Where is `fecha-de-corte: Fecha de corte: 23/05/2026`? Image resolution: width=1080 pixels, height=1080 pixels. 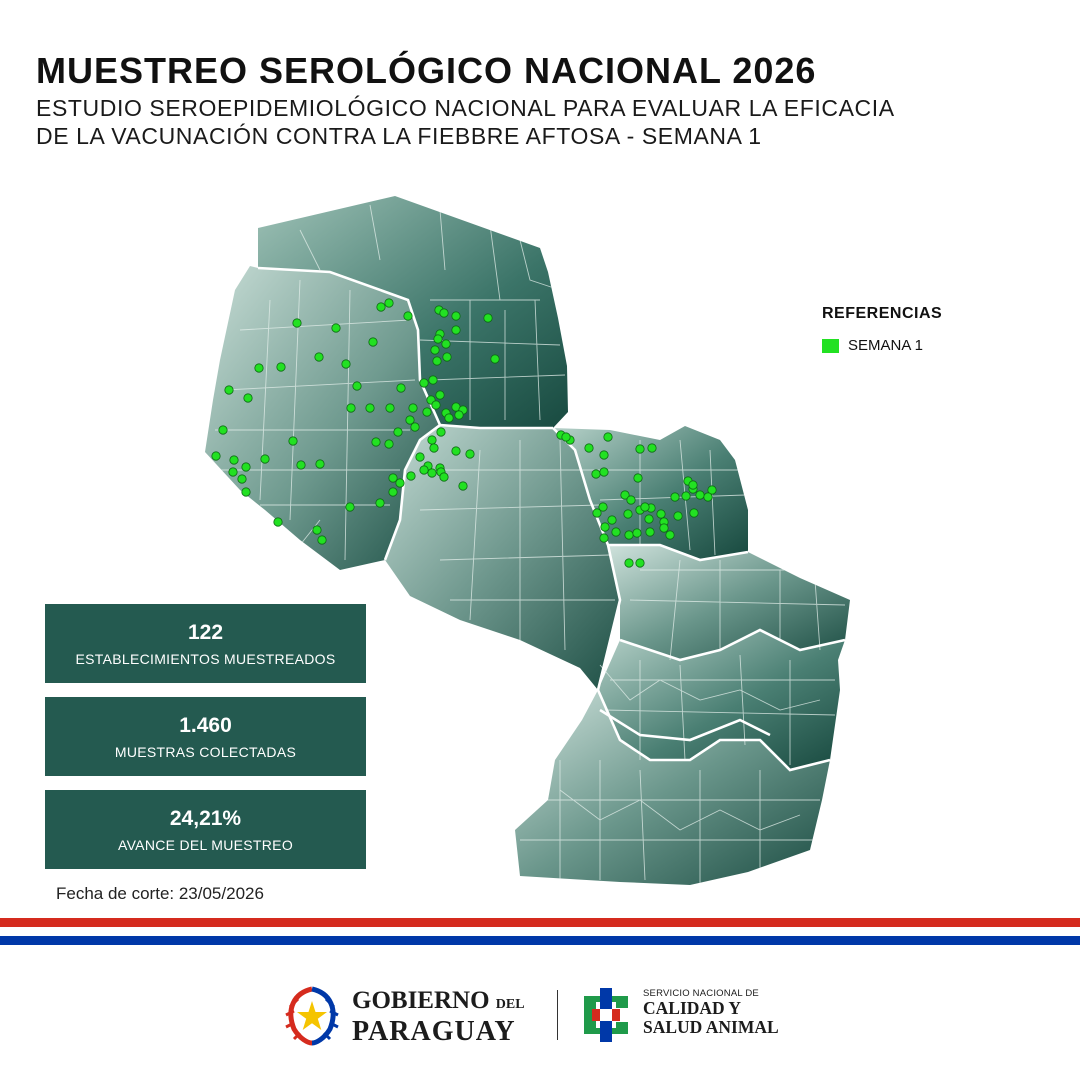
fecha-de-corte: Fecha de corte: 23/05/2026 is located at coordinates (160, 893).